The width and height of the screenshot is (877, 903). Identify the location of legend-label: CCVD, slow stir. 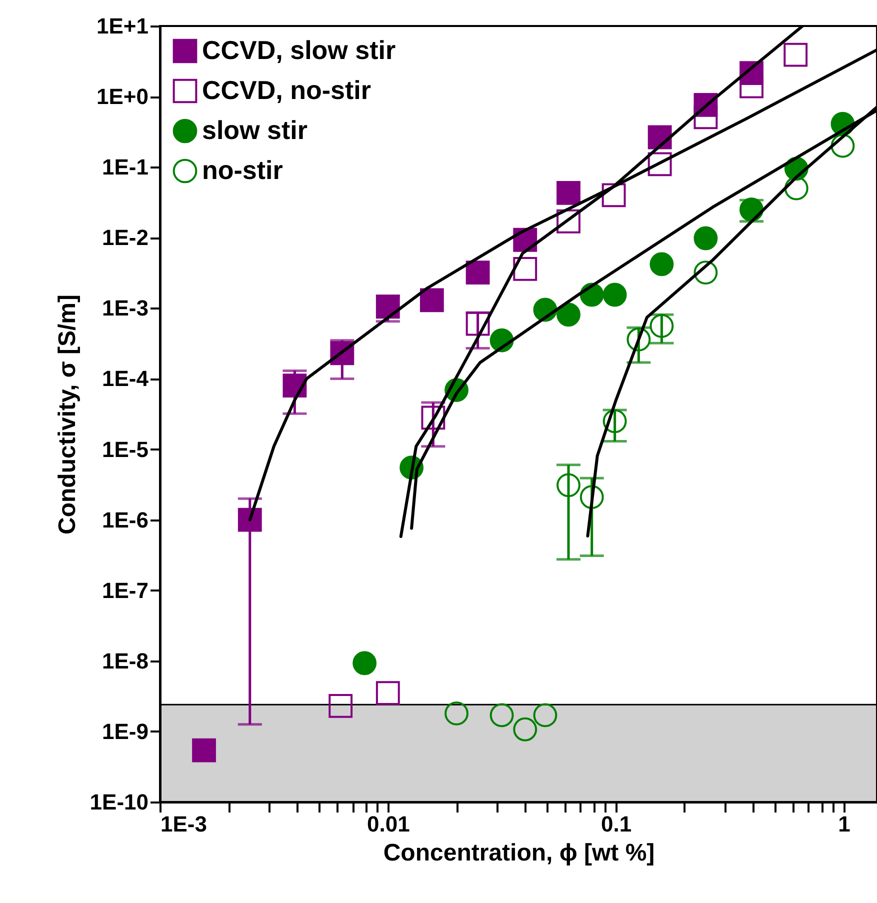
(299, 50).